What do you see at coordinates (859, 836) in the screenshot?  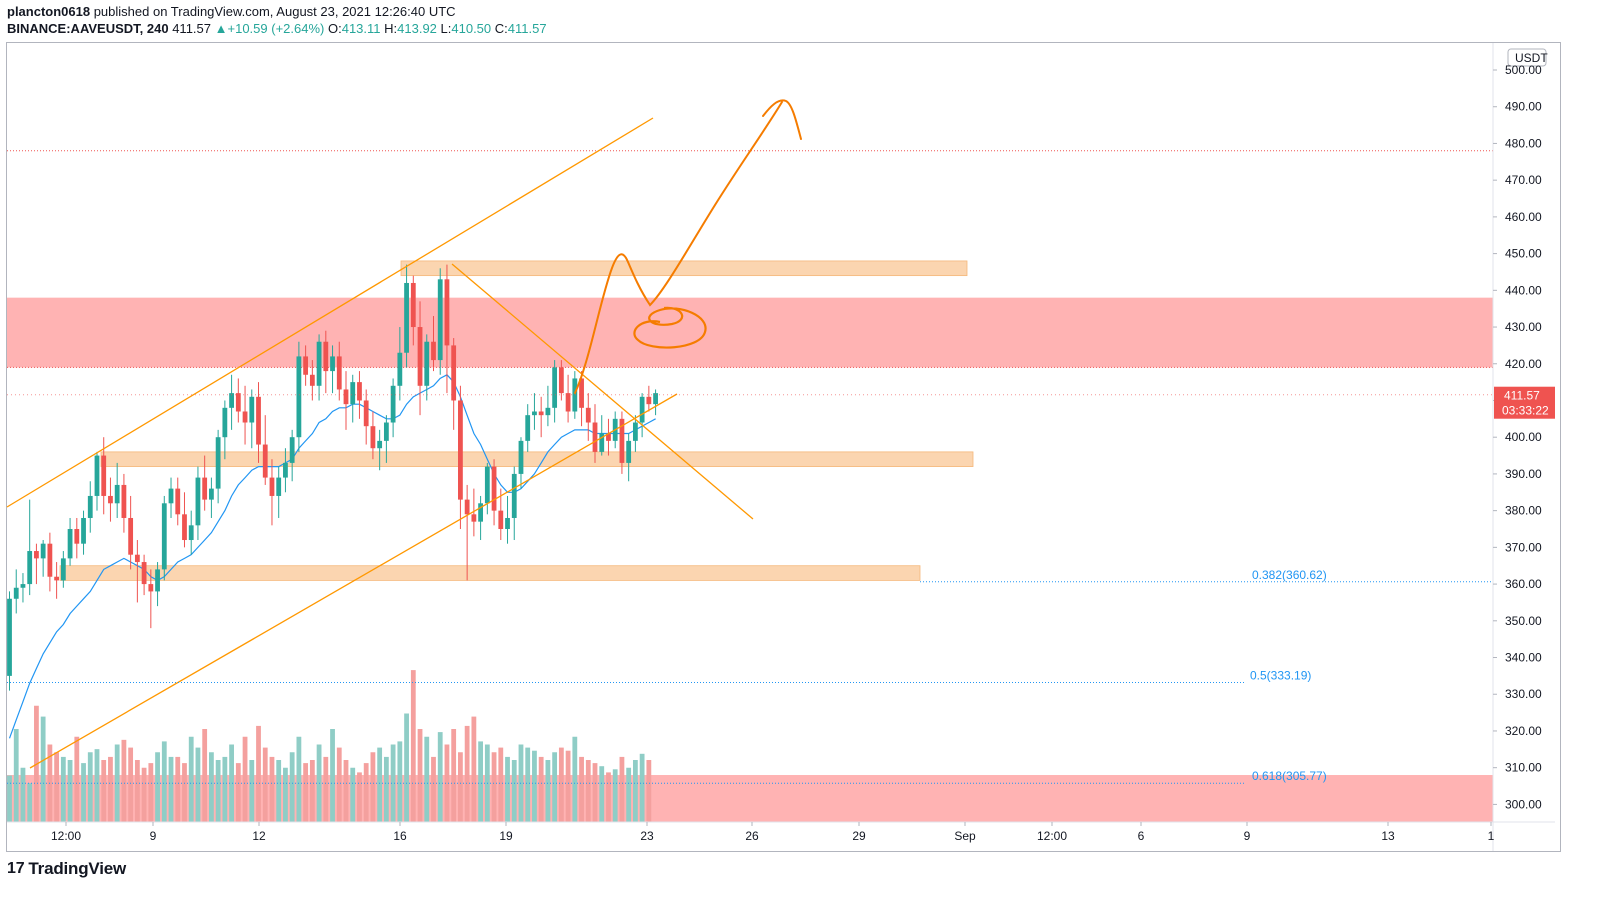 I see `time-tick-label: 29` at bounding box center [859, 836].